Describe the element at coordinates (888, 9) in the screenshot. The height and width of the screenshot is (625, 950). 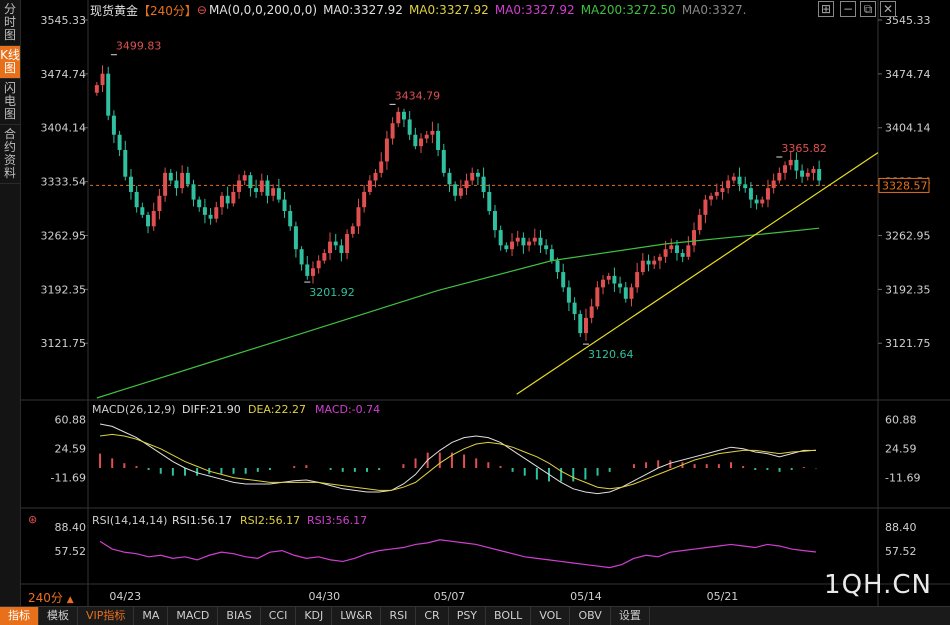
I see `close-icon: ✕` at that location.